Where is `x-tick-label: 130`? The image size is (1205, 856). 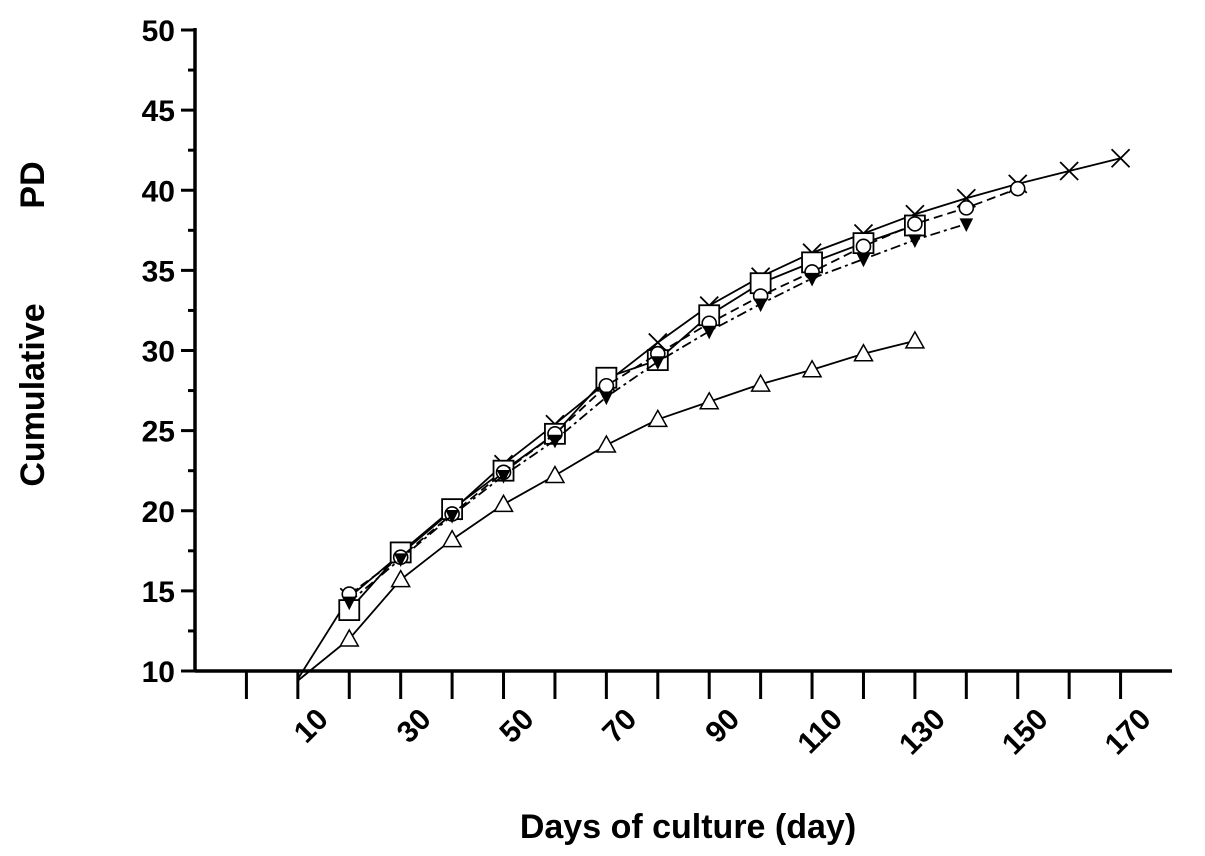
x-tick-label: 130 is located at coordinates (922, 732).